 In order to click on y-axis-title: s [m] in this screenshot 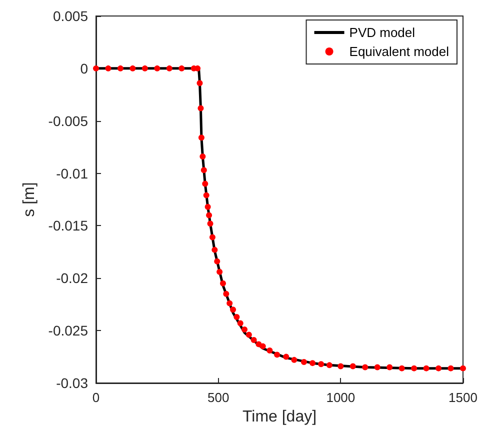, I will do `click(29, 199)`.